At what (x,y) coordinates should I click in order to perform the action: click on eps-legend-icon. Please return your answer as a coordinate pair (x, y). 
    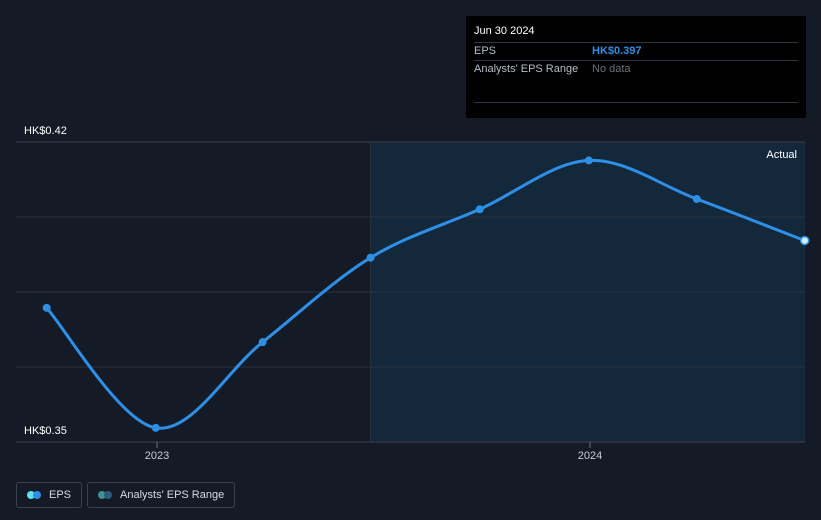
    Looking at the image, I should click on (34, 495).